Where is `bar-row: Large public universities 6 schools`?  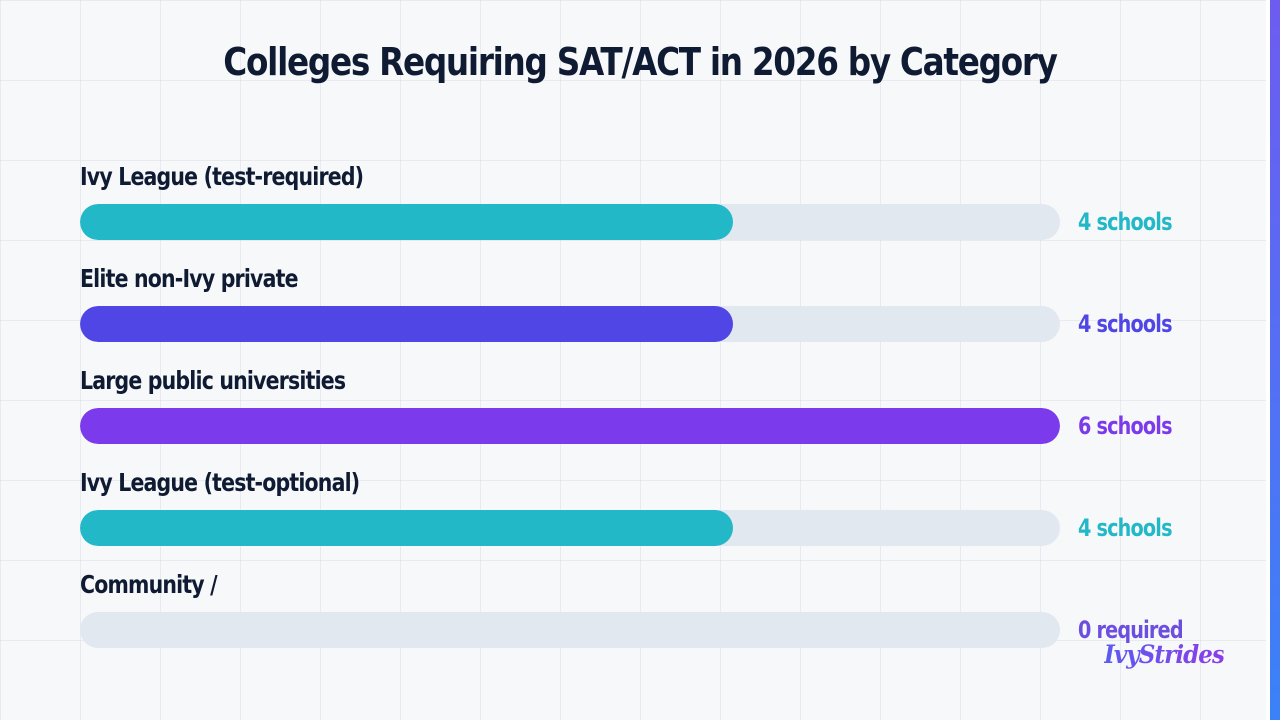
bar-row: Large public universities 6 schools is located at coordinates (635, 409).